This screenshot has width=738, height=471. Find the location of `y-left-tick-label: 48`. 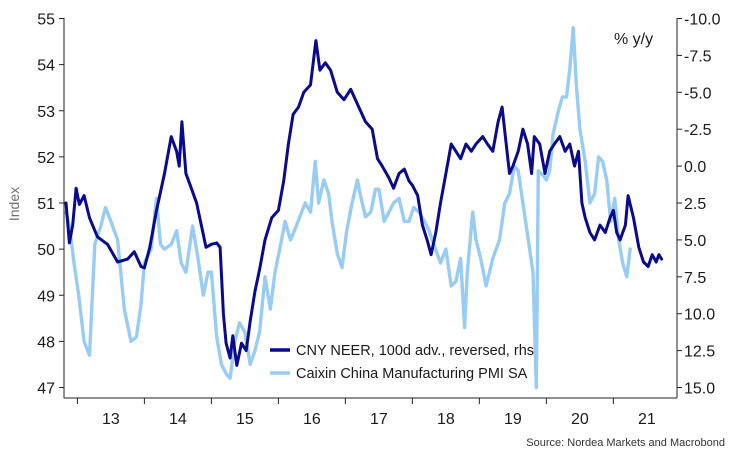

y-left-tick-label: 48 is located at coordinates (46, 342).